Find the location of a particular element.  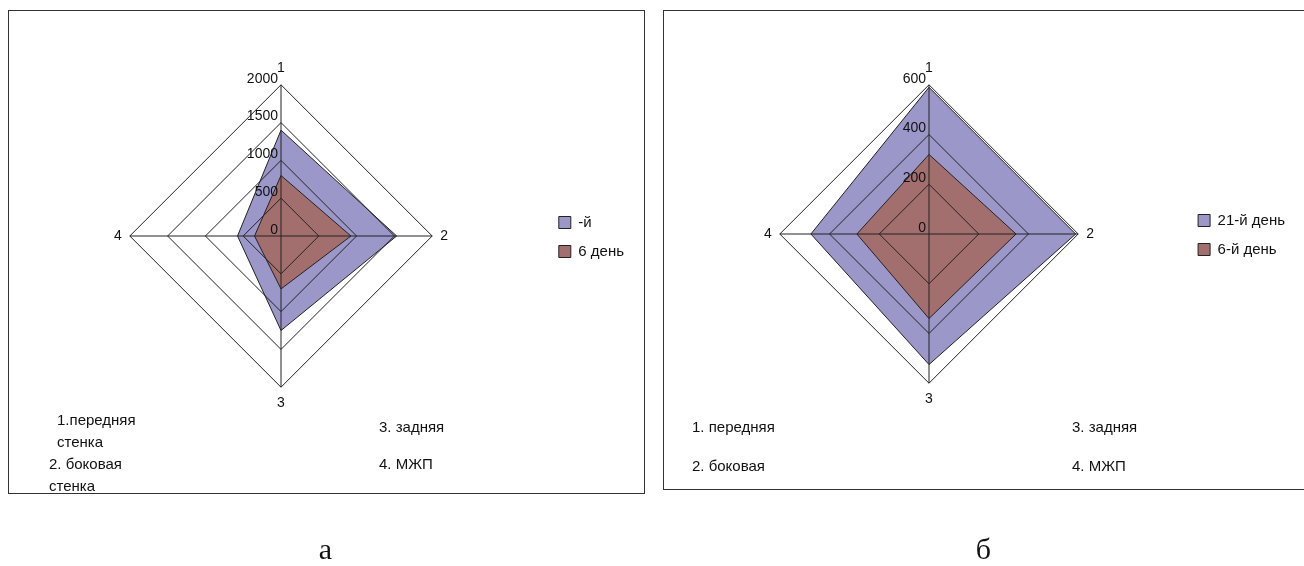

y-tick-label: 1500 is located at coordinates (262, 115).